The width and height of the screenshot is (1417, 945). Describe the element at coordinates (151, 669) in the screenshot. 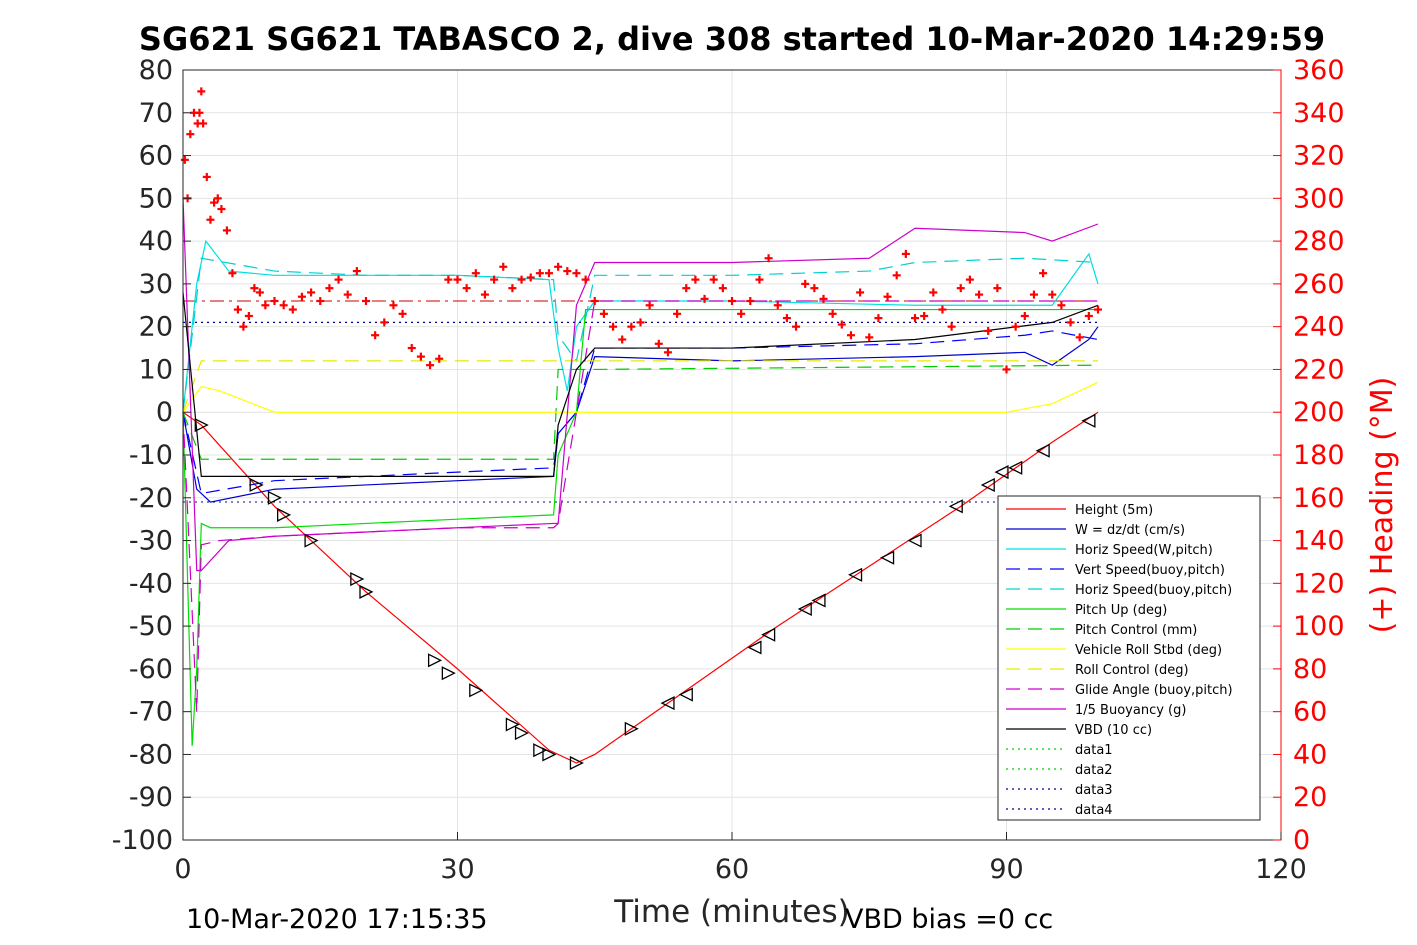

I see `left-tick-label: -60` at that location.